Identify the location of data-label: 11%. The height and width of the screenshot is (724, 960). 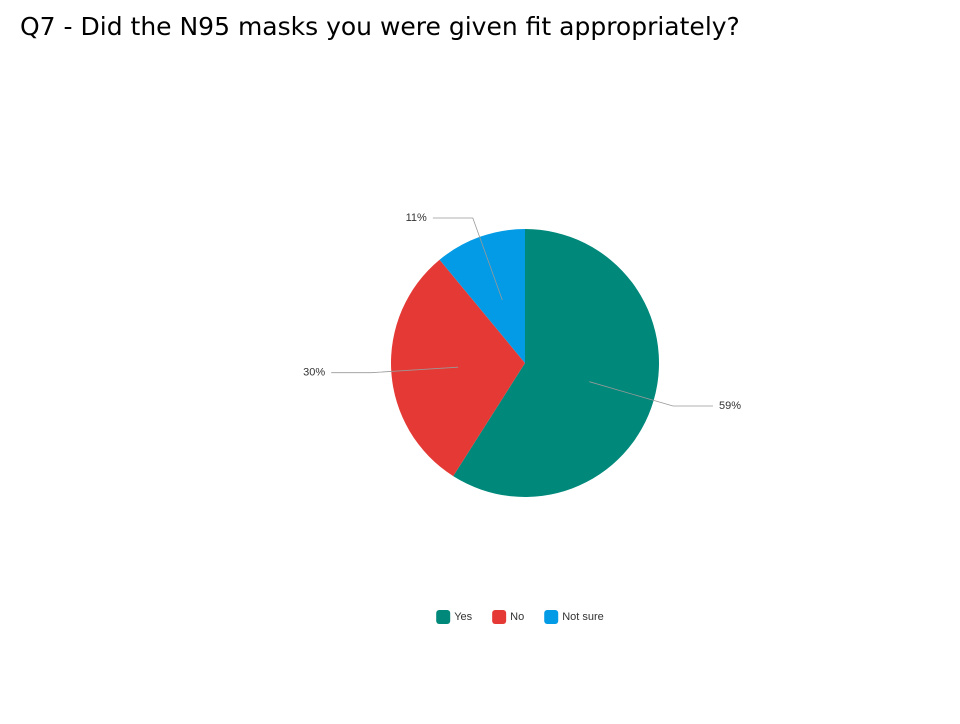
(416, 218).